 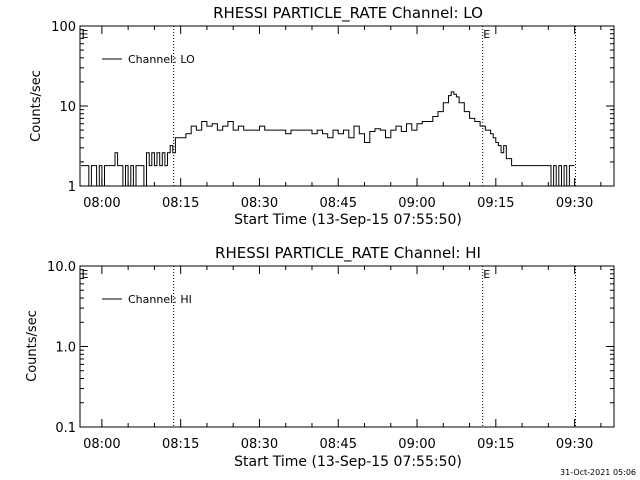 I want to click on lo-chart-title: RHESSI PARTICLE_RATE Channel: LO, so click(x=348, y=13).